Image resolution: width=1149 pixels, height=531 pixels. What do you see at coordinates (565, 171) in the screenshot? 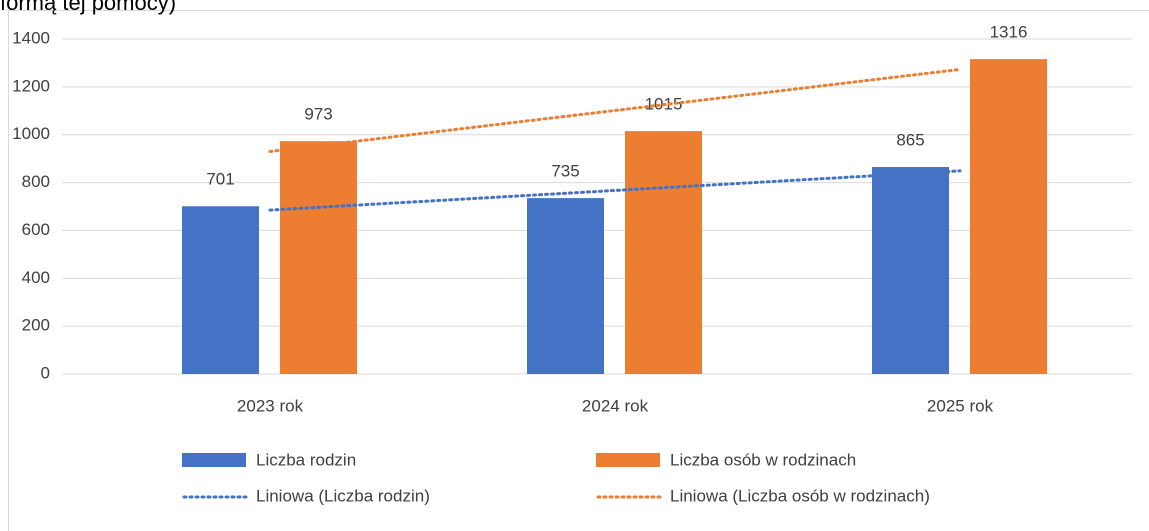
I see `data-label: 735` at bounding box center [565, 171].